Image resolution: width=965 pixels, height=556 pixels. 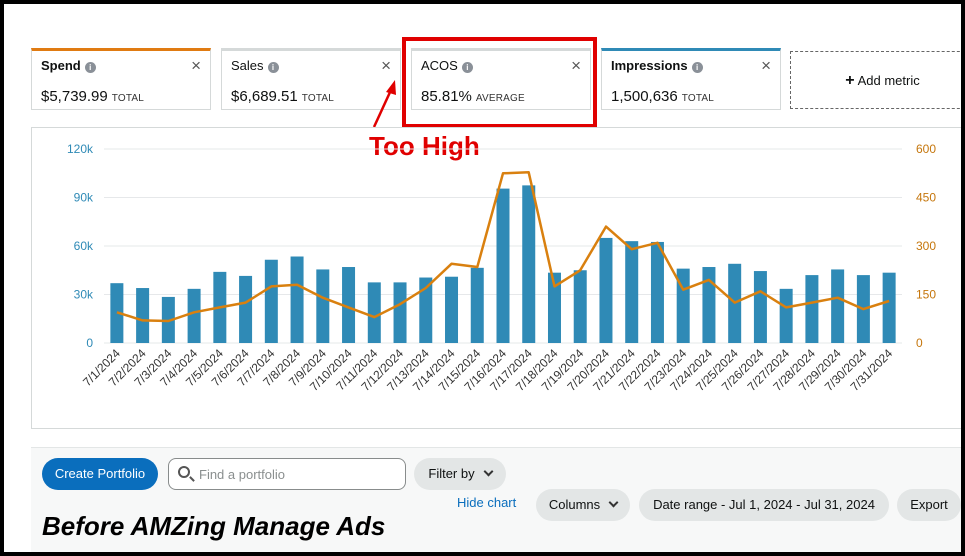 I want to click on metric-card-impressions: Impressions i × 1,500,636 TOTAL, so click(x=691, y=79).